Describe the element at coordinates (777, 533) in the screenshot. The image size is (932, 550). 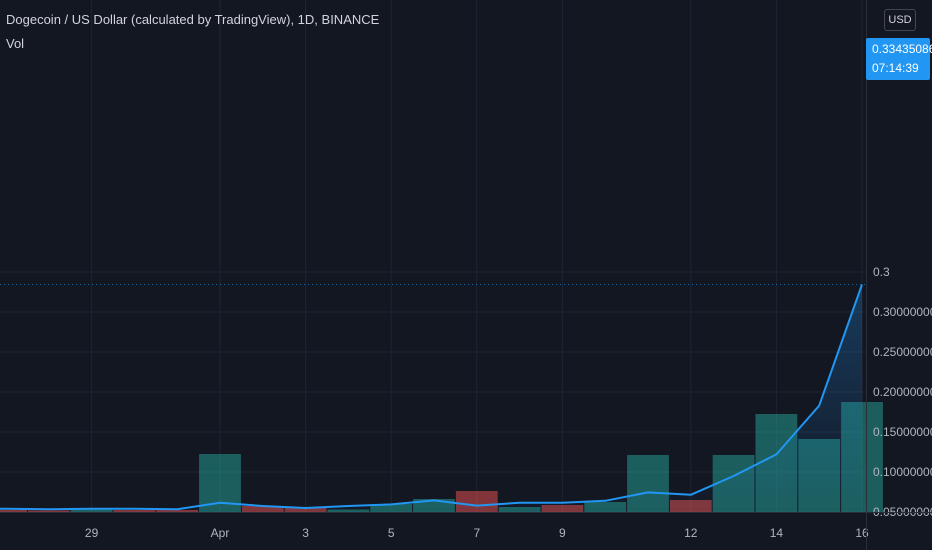
I see `x-tick-label: 14` at that location.